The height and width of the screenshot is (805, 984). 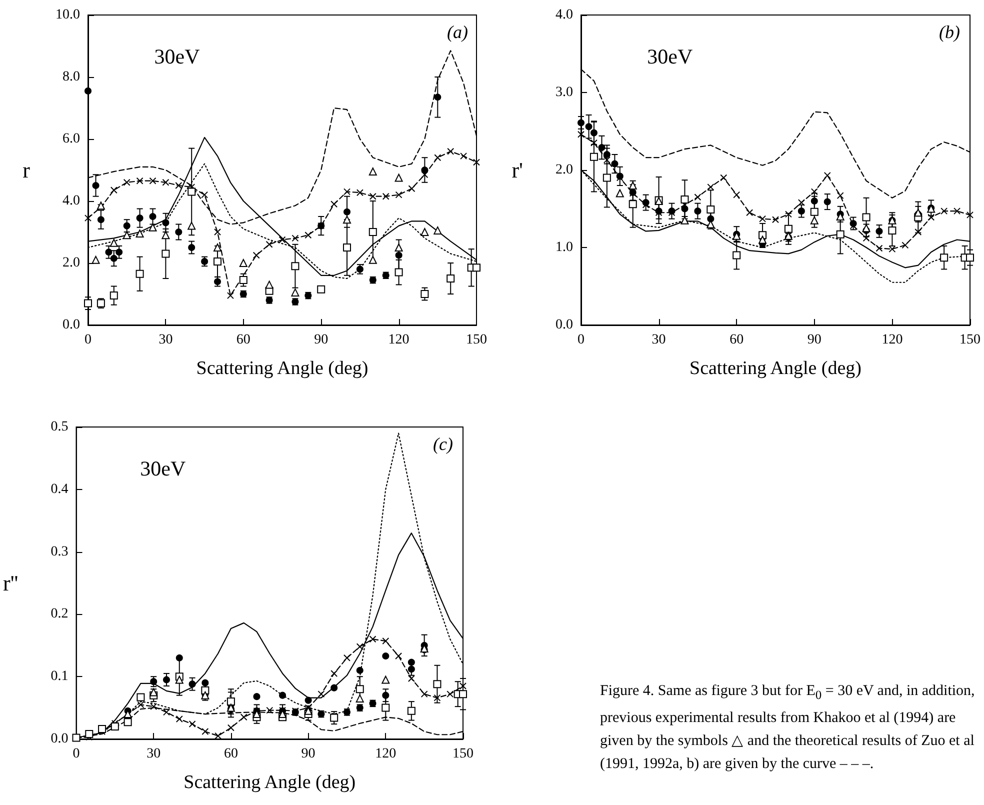 What do you see at coordinates (443, 444) in the screenshot?
I see `annotation: (c)` at bounding box center [443, 444].